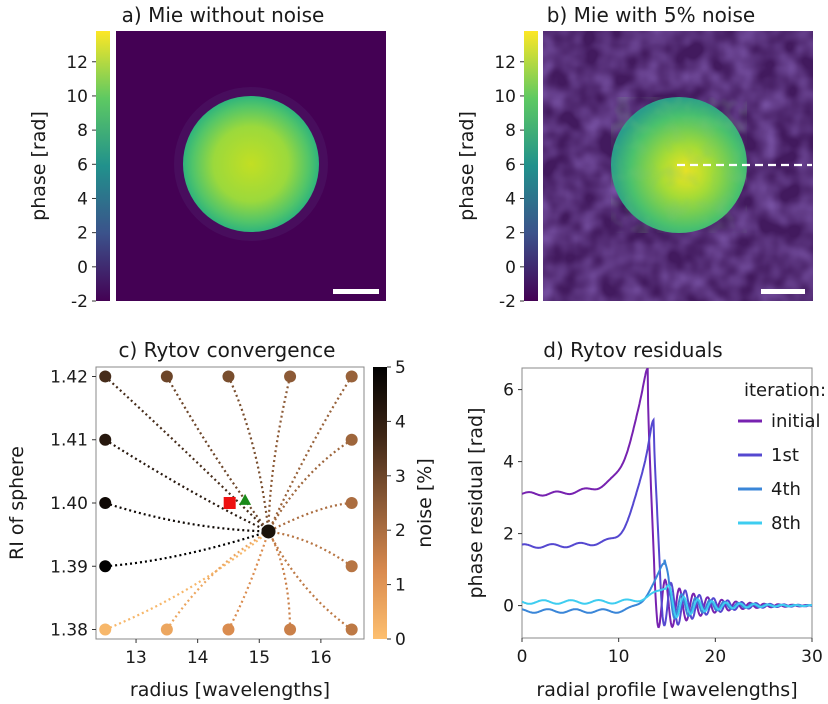 The width and height of the screenshot is (828, 704). What do you see at coordinates (81, 182) in the screenshot?
I see `panel-a-colorbar-ticks: 12 10 8 6 4 2 0 -2` at bounding box center [81, 182].